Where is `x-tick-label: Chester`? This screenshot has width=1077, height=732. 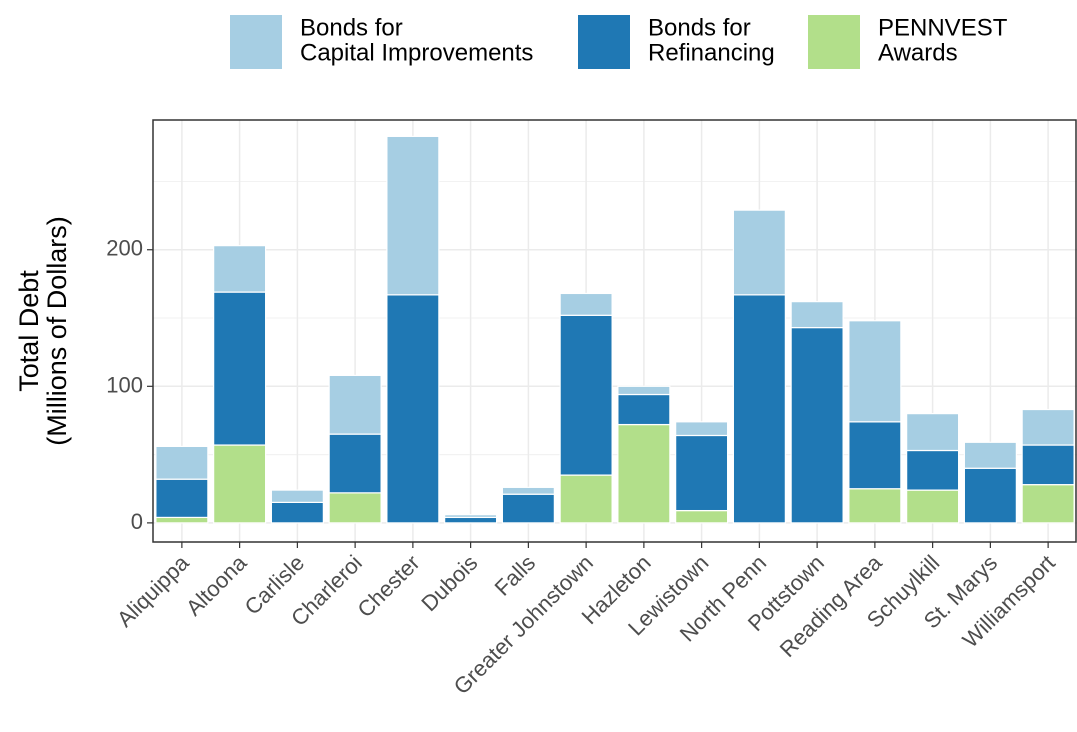
x-tick-label: Chester is located at coordinates (388, 586).